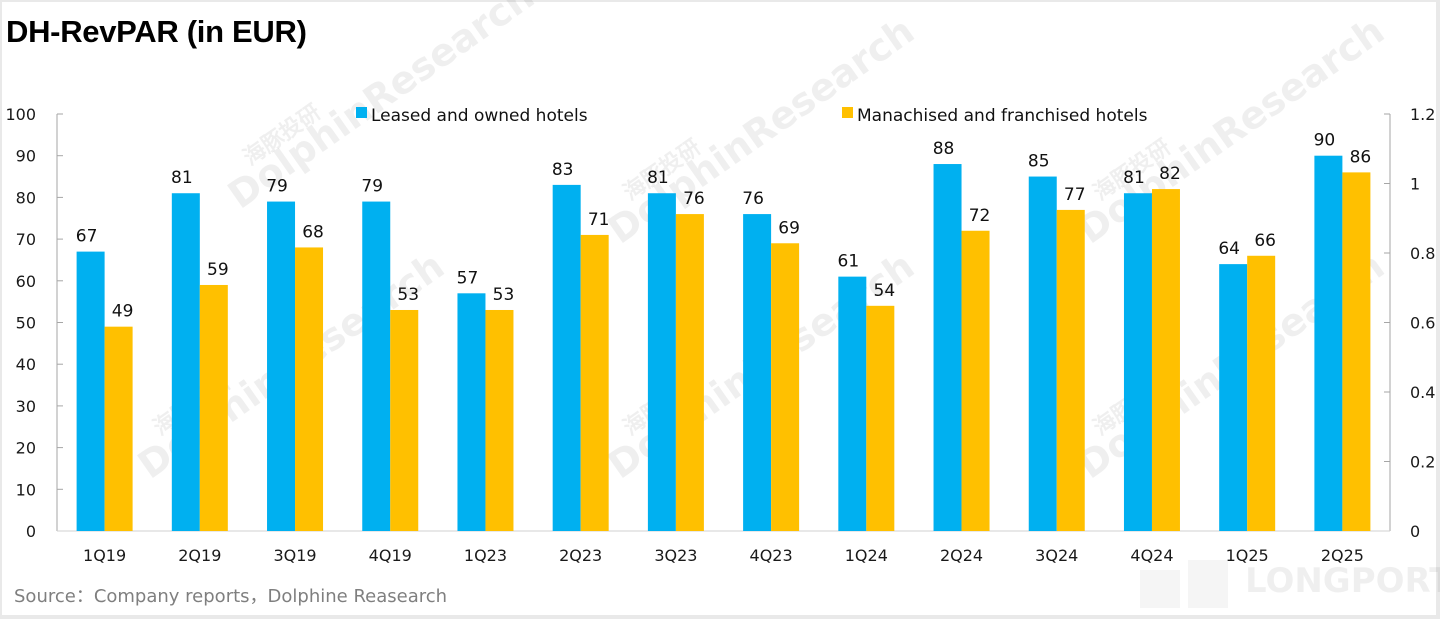 The height and width of the screenshot is (619, 1440). I want to click on bar-franchised-4Q19, so click(404, 420).